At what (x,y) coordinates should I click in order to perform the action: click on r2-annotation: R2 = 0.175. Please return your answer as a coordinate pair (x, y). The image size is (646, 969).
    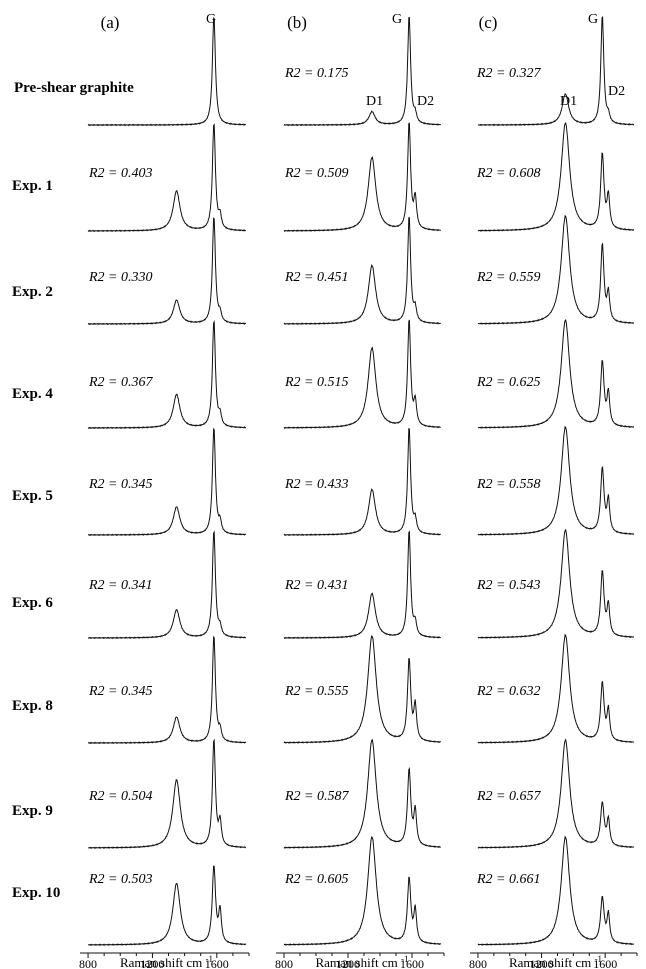
    Looking at the image, I should click on (316, 73).